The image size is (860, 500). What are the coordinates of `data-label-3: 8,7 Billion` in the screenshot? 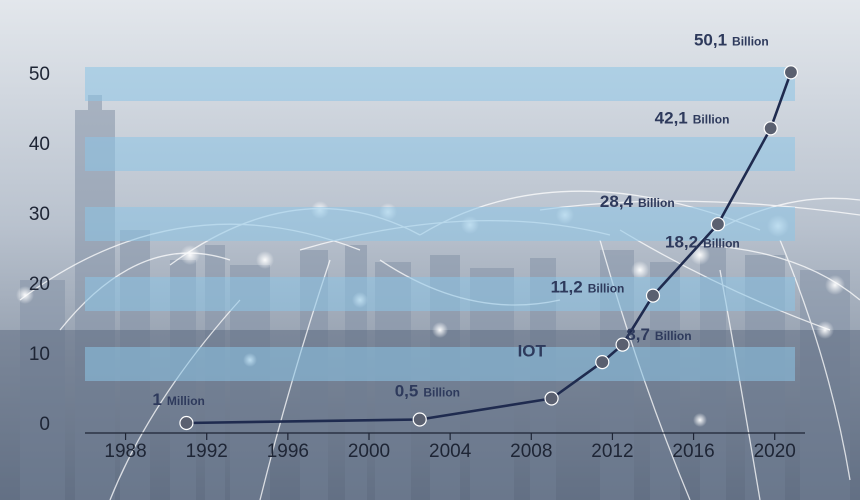 It's located at (658, 334).